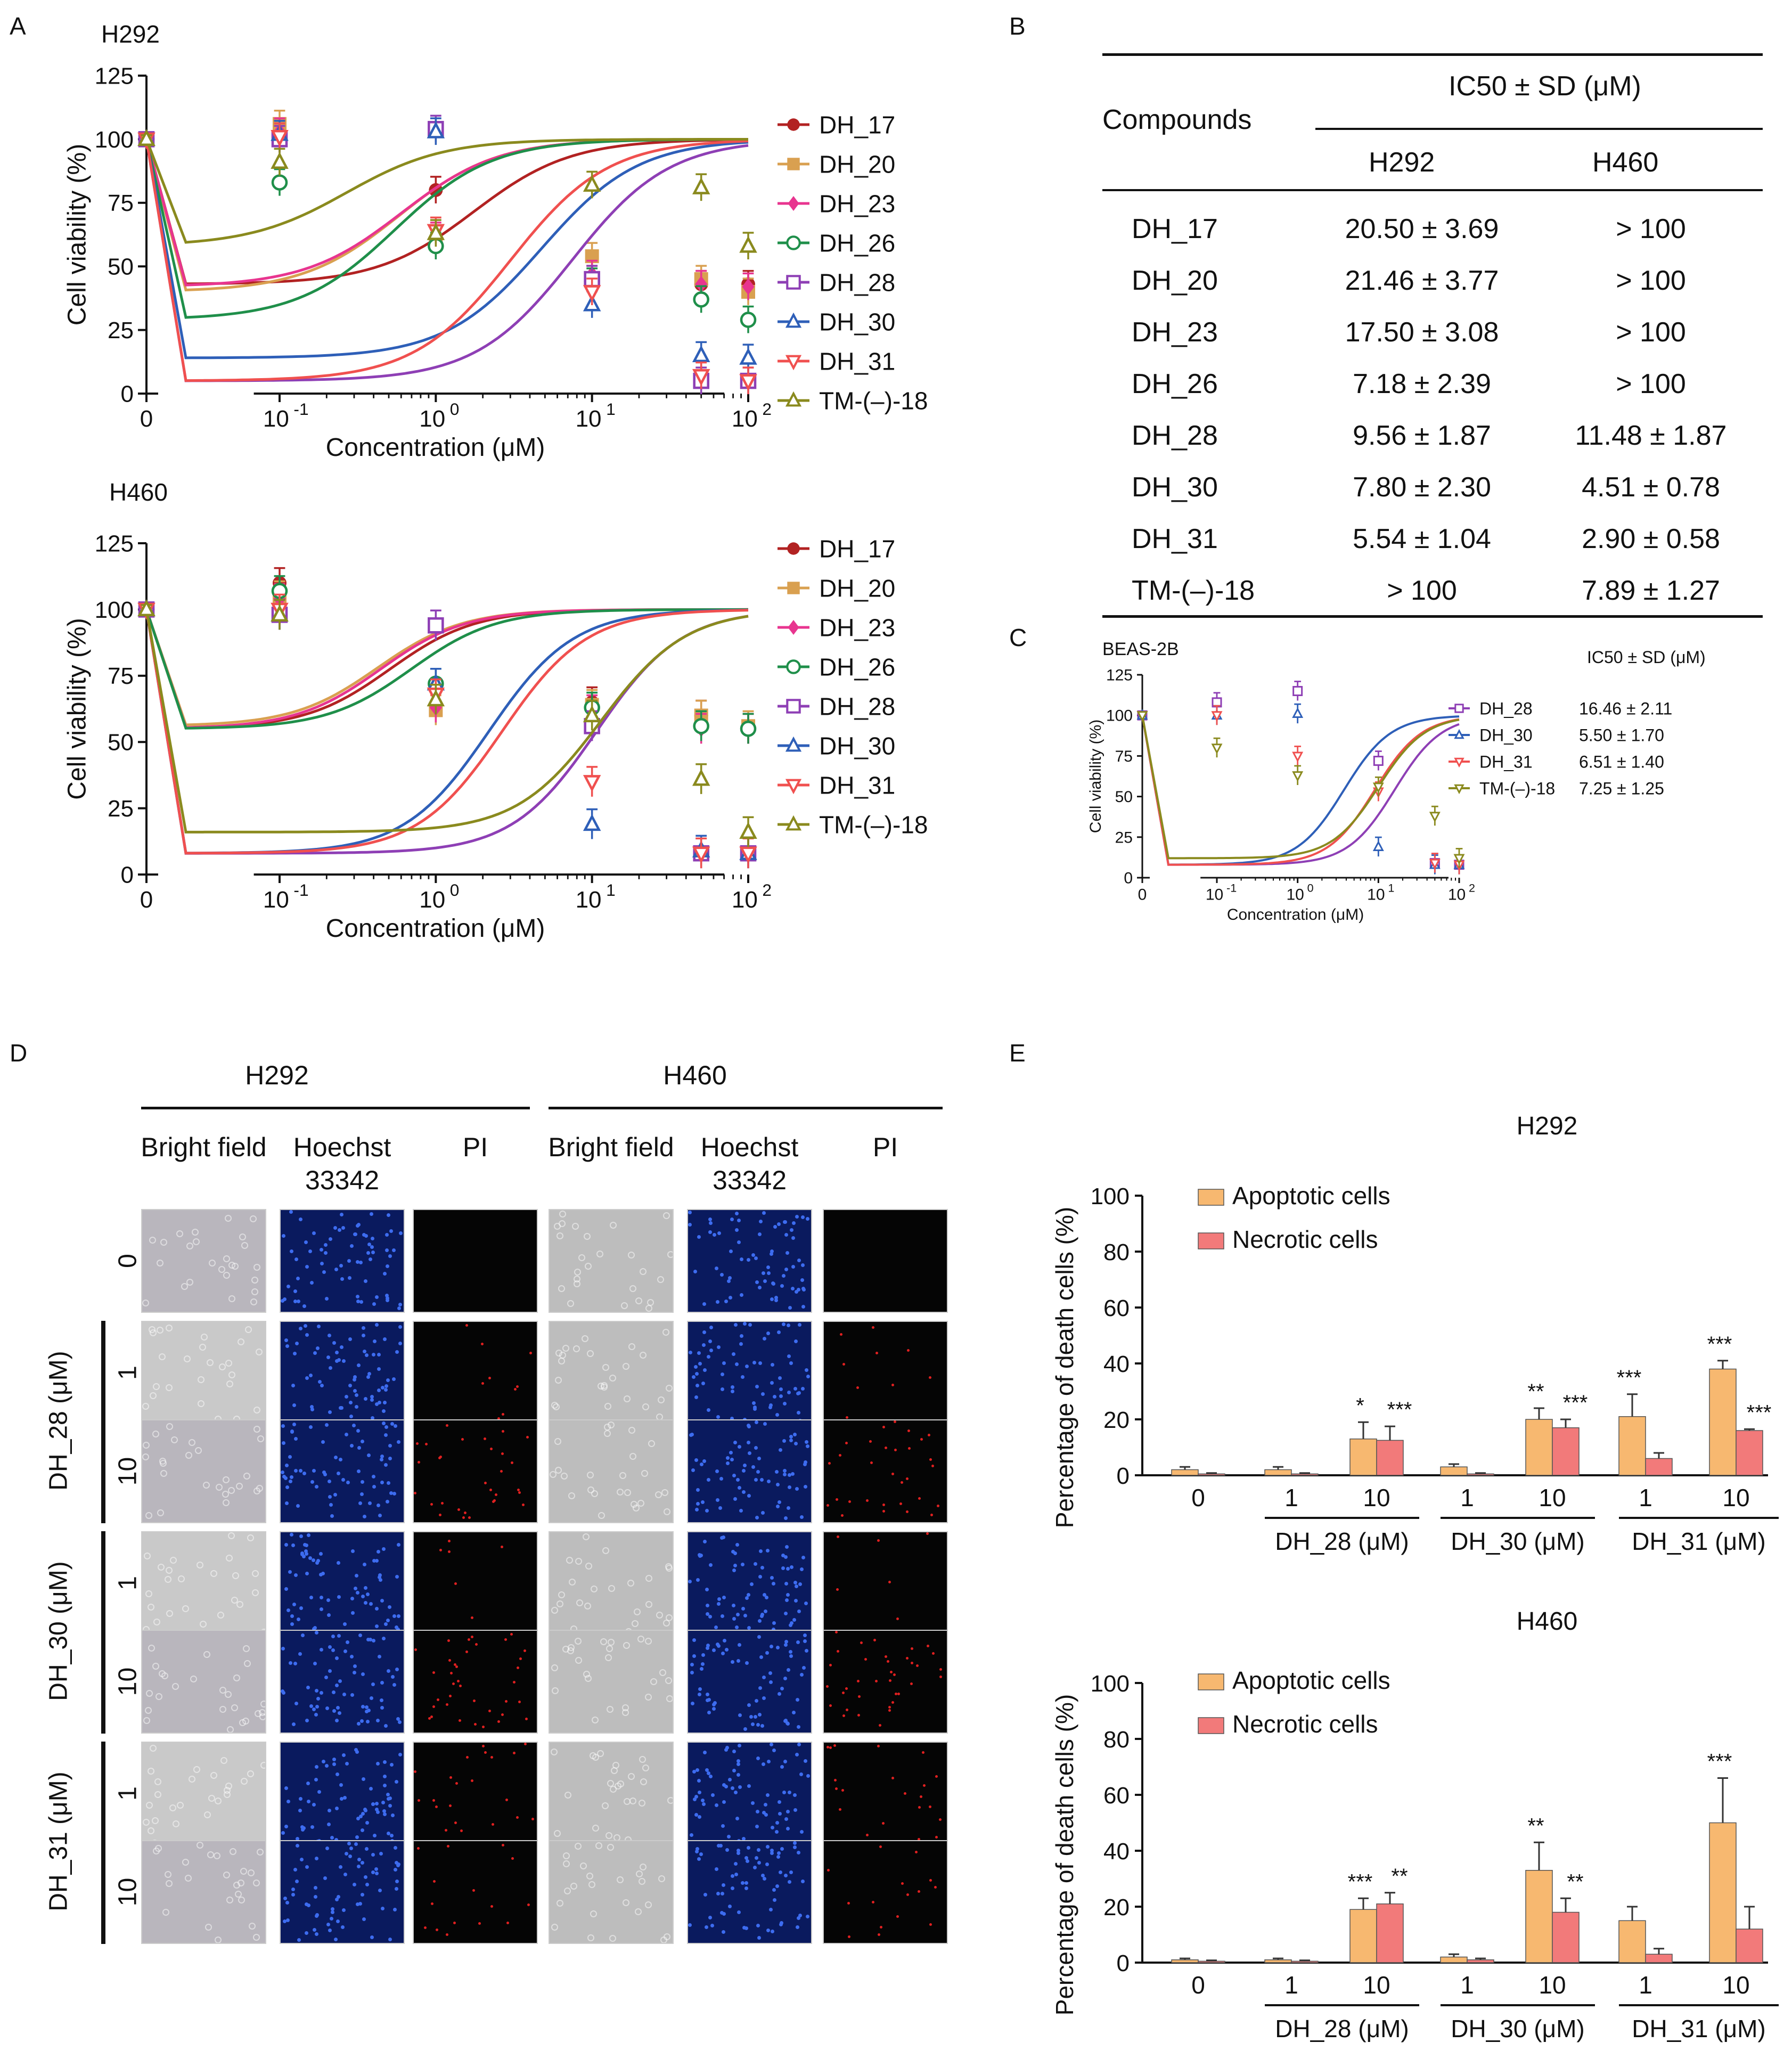  I want to click on e2-bar-necrotic, so click(1566, 1937).